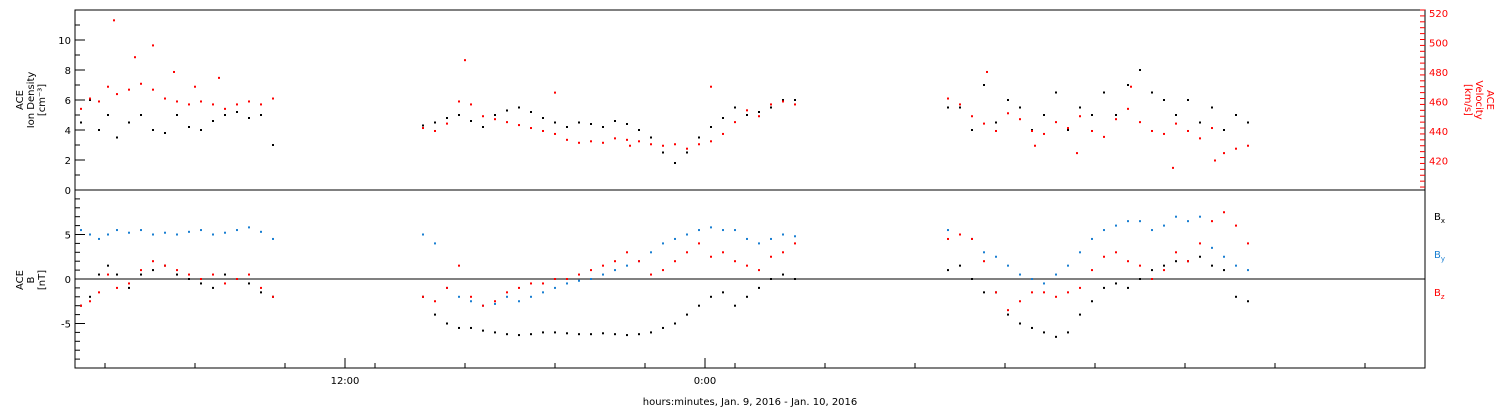 The image size is (1500, 410). Describe the element at coordinates (42, 280) in the screenshot. I see `bottom-left-axis-label-line: [nT]` at that location.